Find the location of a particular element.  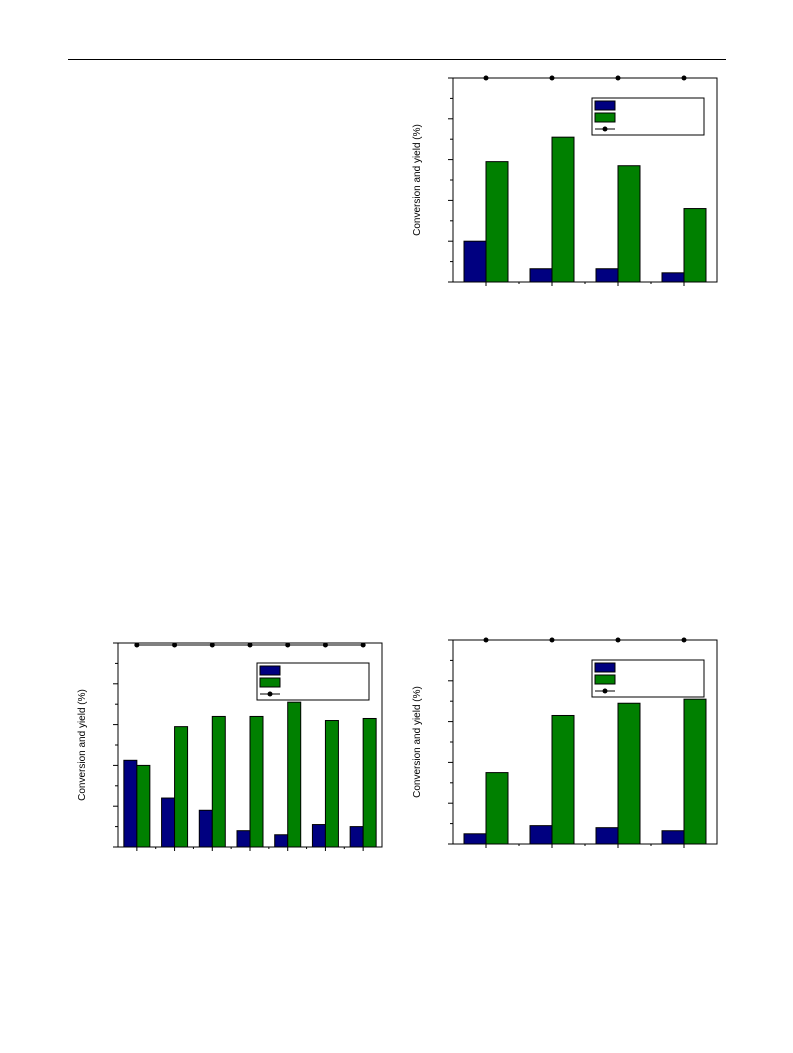

header-rule is located at coordinates (397, 59).